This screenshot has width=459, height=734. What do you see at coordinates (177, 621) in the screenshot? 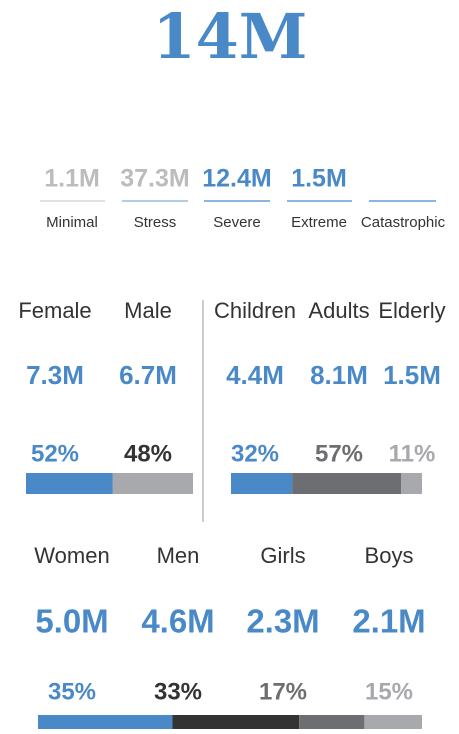
I see `group-count: 4.6M` at bounding box center [177, 621].